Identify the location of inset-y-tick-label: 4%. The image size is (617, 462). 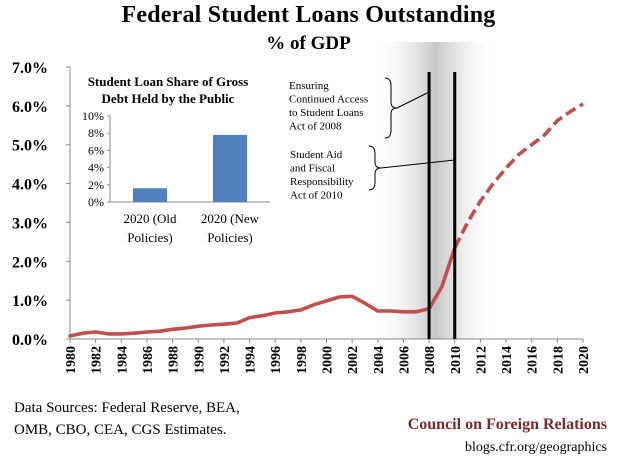
(96, 168).